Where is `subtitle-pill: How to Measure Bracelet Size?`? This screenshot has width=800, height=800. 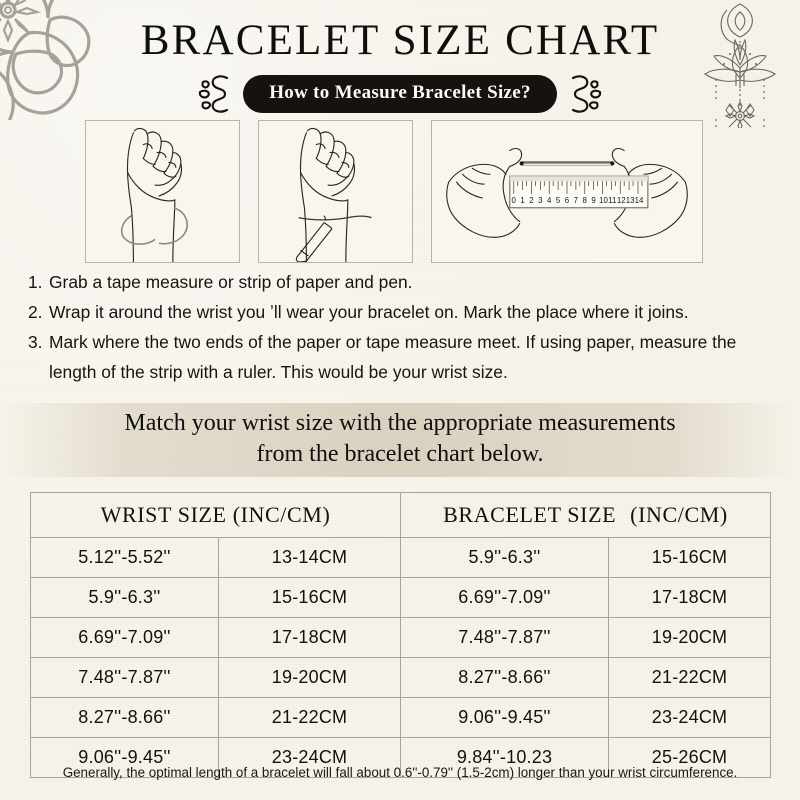 subtitle-pill: How to Measure Bracelet Size? is located at coordinates (400, 94).